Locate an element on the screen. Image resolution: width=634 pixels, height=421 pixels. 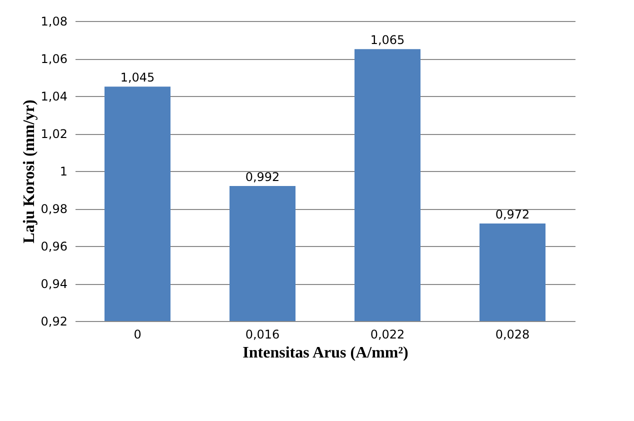
data-label: 1,045 is located at coordinates (137, 77).